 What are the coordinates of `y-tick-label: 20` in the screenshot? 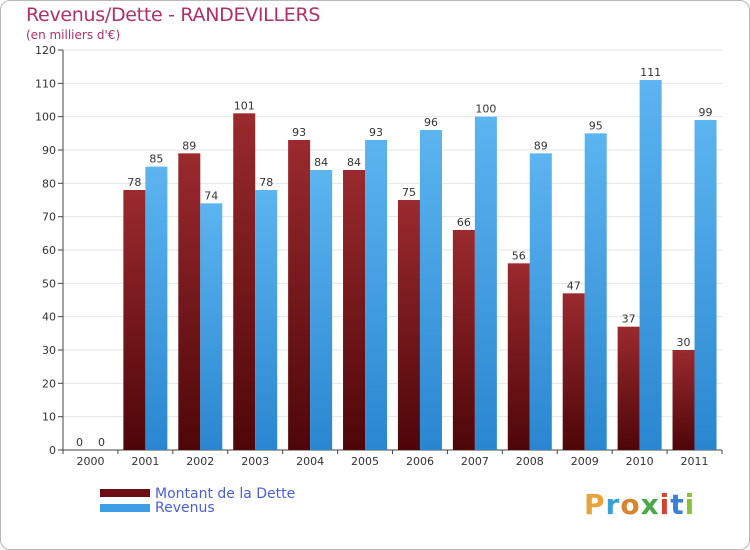 It's located at (49, 383).